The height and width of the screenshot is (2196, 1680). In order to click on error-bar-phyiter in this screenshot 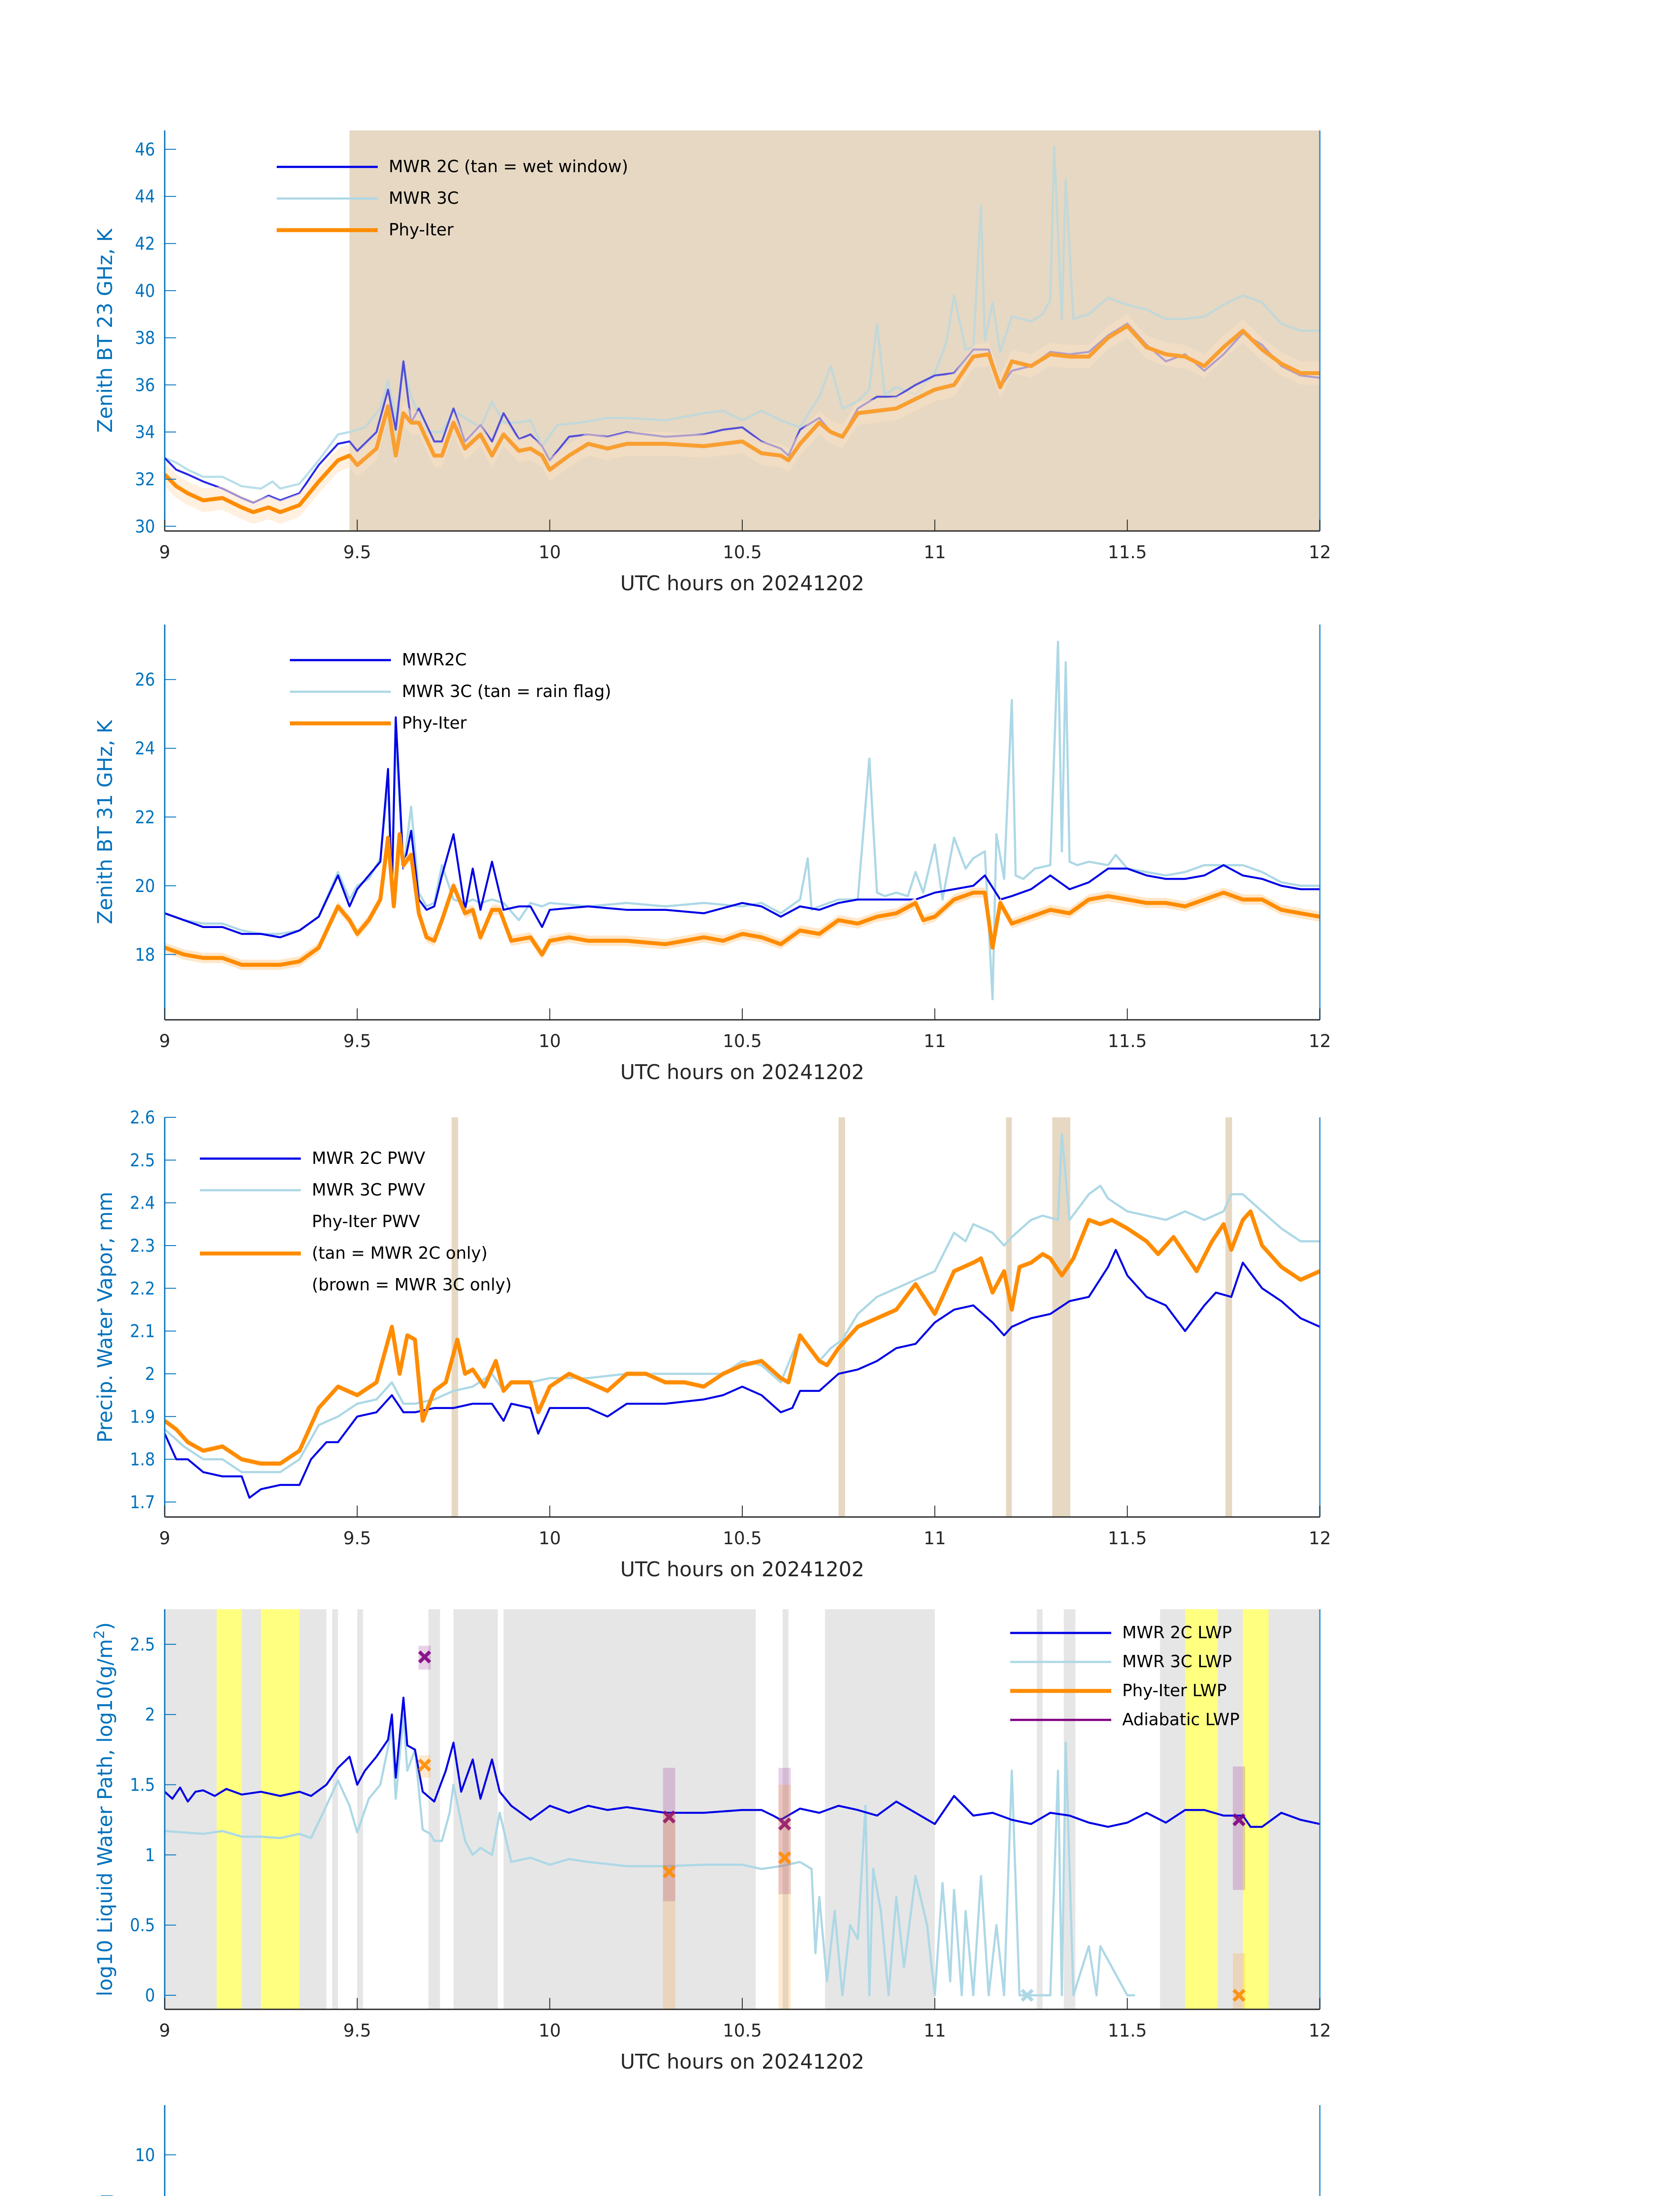, I will do `click(669, 1911)`.